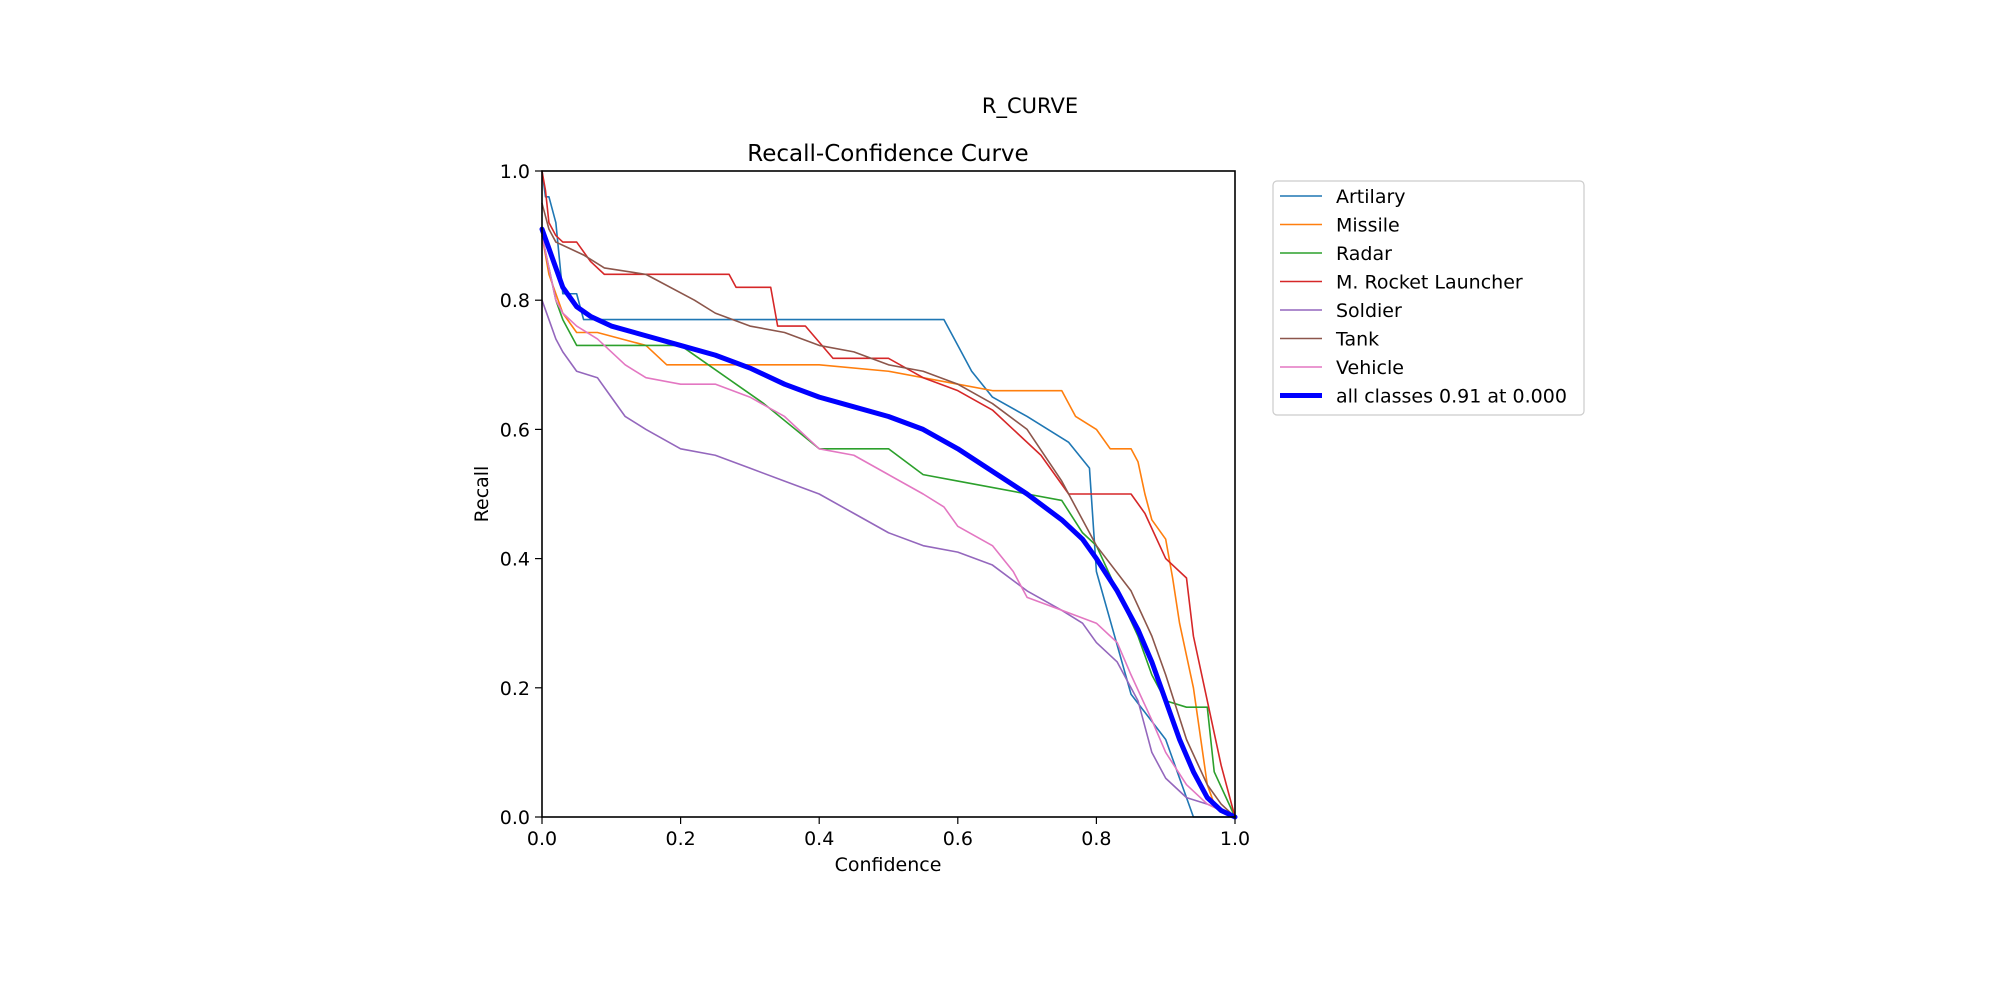 Image resolution: width=2000 pixels, height=1000 pixels. I want to click on y-tick-label: 1.0, so click(515, 172).